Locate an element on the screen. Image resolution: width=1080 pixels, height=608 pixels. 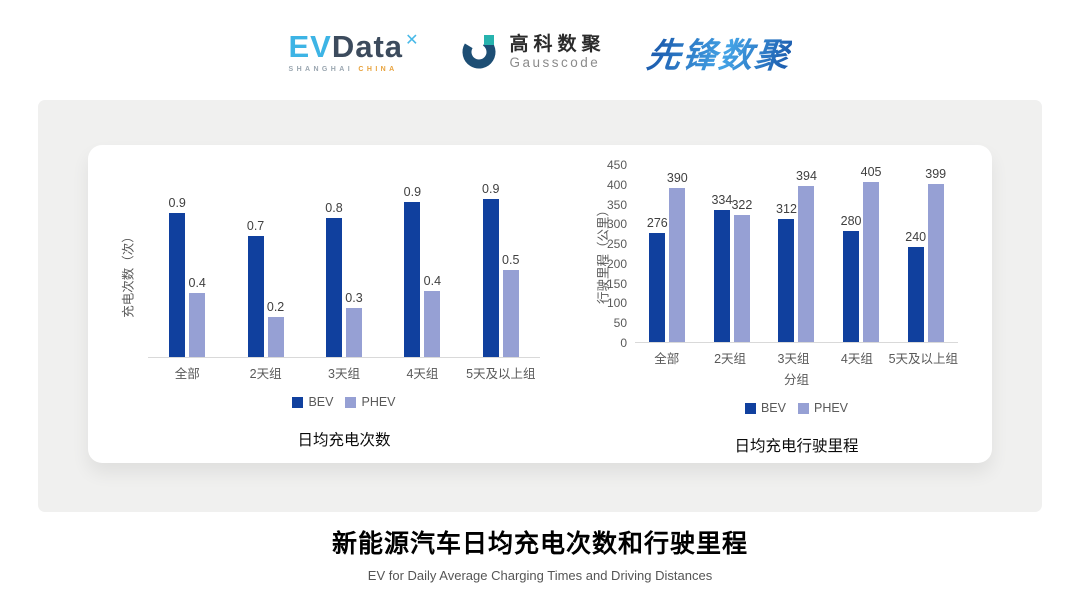
bar-value-label: 0.4 is located at coordinates (432, 281).